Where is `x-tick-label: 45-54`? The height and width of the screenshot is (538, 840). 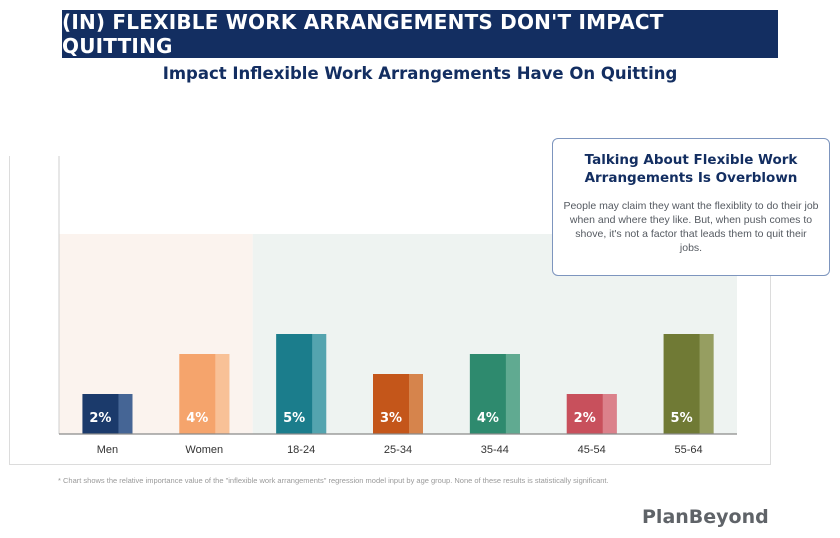 x-tick-label: 45-54 is located at coordinates (592, 450).